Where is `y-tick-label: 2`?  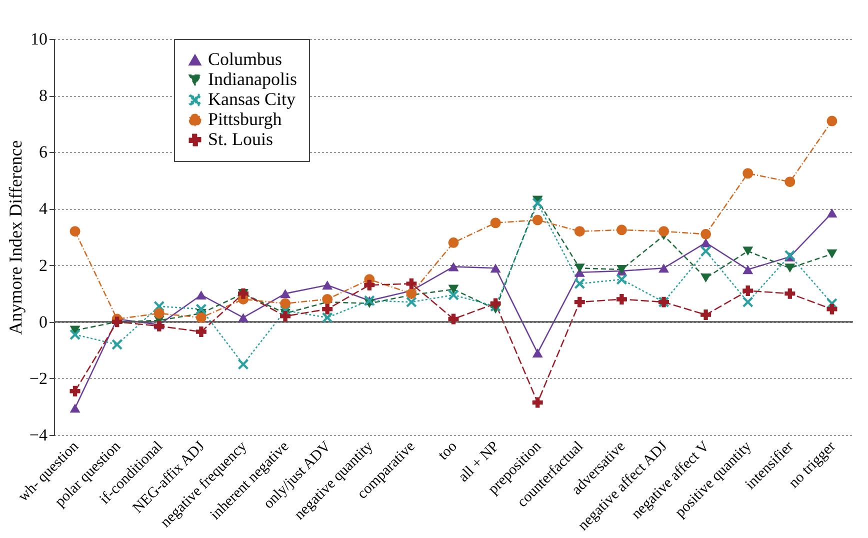
y-tick-label: 2 is located at coordinates (43, 265).